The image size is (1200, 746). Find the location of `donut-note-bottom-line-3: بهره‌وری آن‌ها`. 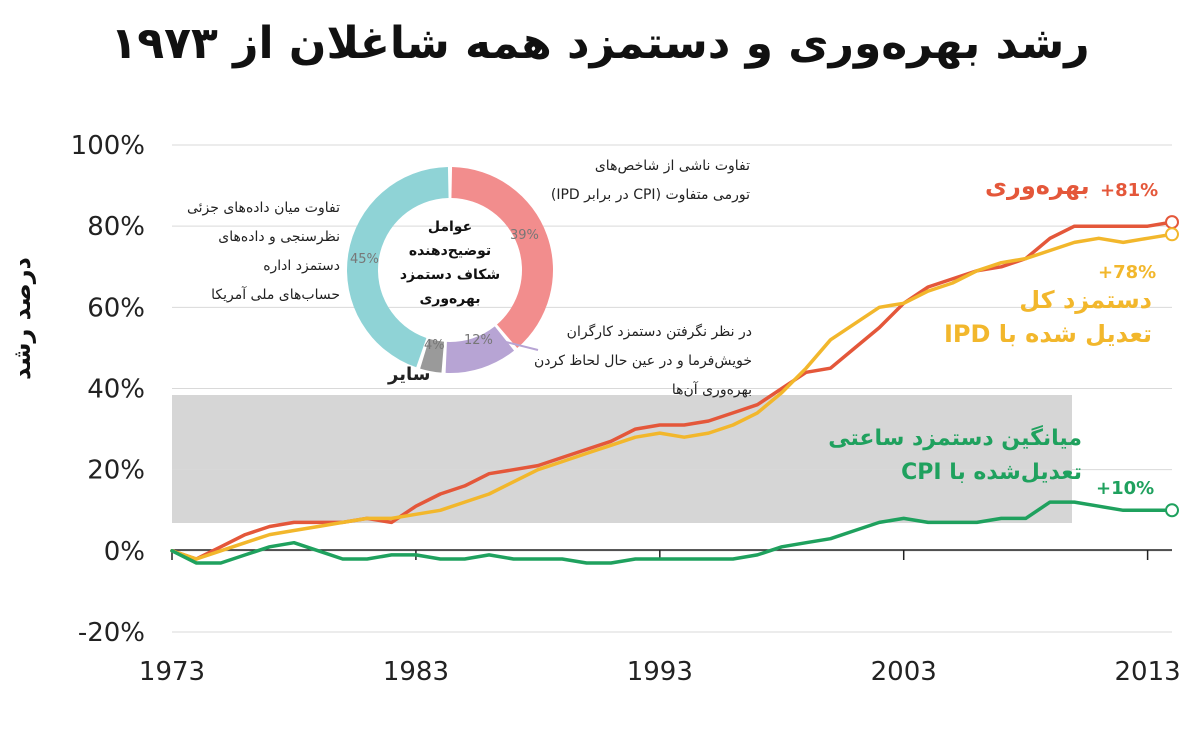

donut-note-bottom-line-3: بهره‌وری آن‌ها is located at coordinates (711, 390).